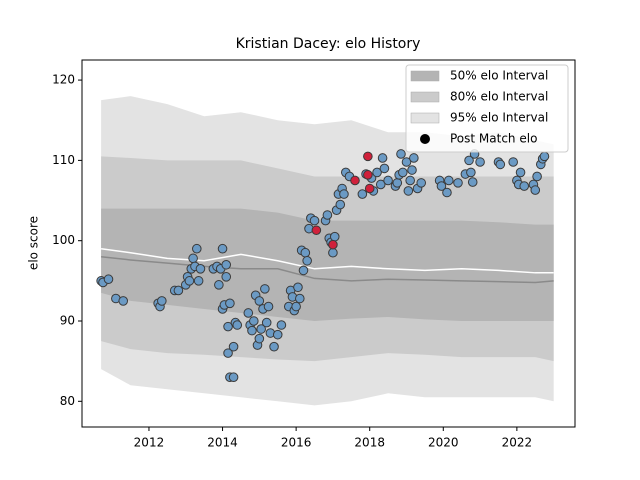 The height and width of the screenshot is (480, 640). What do you see at coordinates (63, 160) in the screenshot?
I see `y-tick-label: 110` at bounding box center [63, 160].